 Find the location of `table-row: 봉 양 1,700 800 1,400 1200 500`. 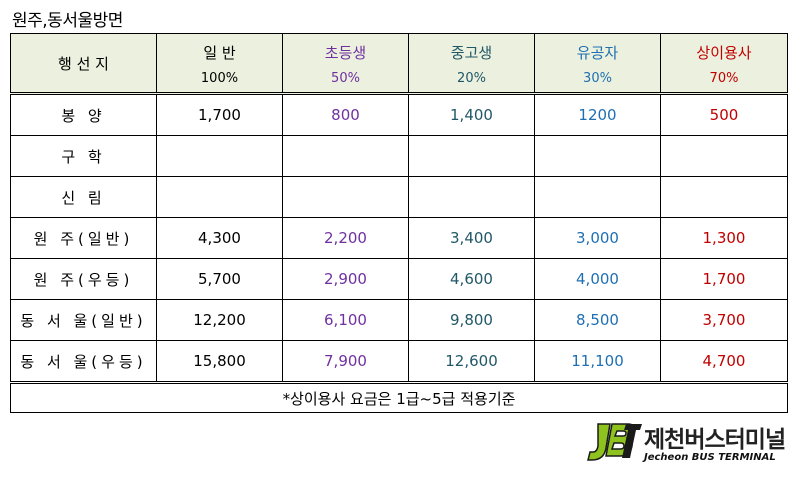

table-row: 봉 양 1,700 800 1,400 1200 500 is located at coordinates (399, 114).